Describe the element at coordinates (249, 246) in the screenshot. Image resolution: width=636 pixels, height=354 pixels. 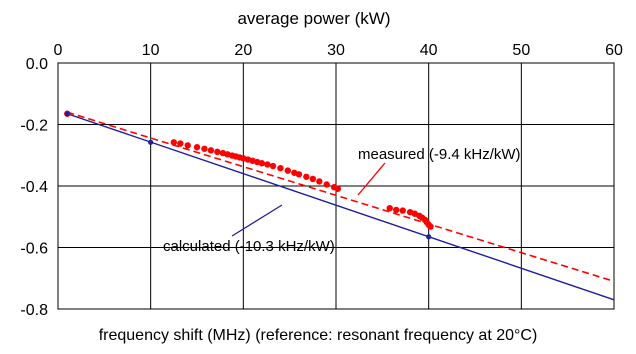
I see `annotation-calculated: calculated (-10.3 kHz/kW)` at that location.